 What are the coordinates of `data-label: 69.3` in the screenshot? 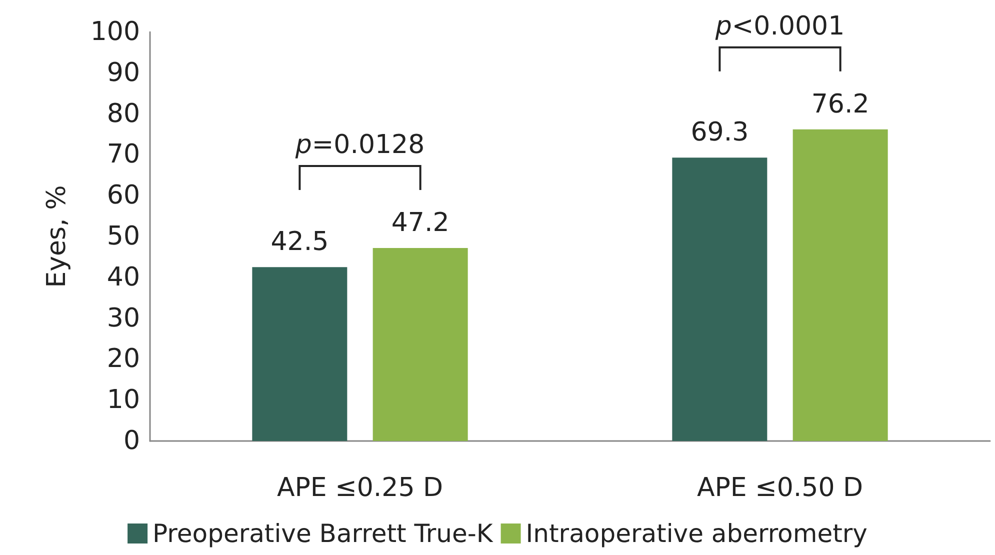 It's located at (719, 133).